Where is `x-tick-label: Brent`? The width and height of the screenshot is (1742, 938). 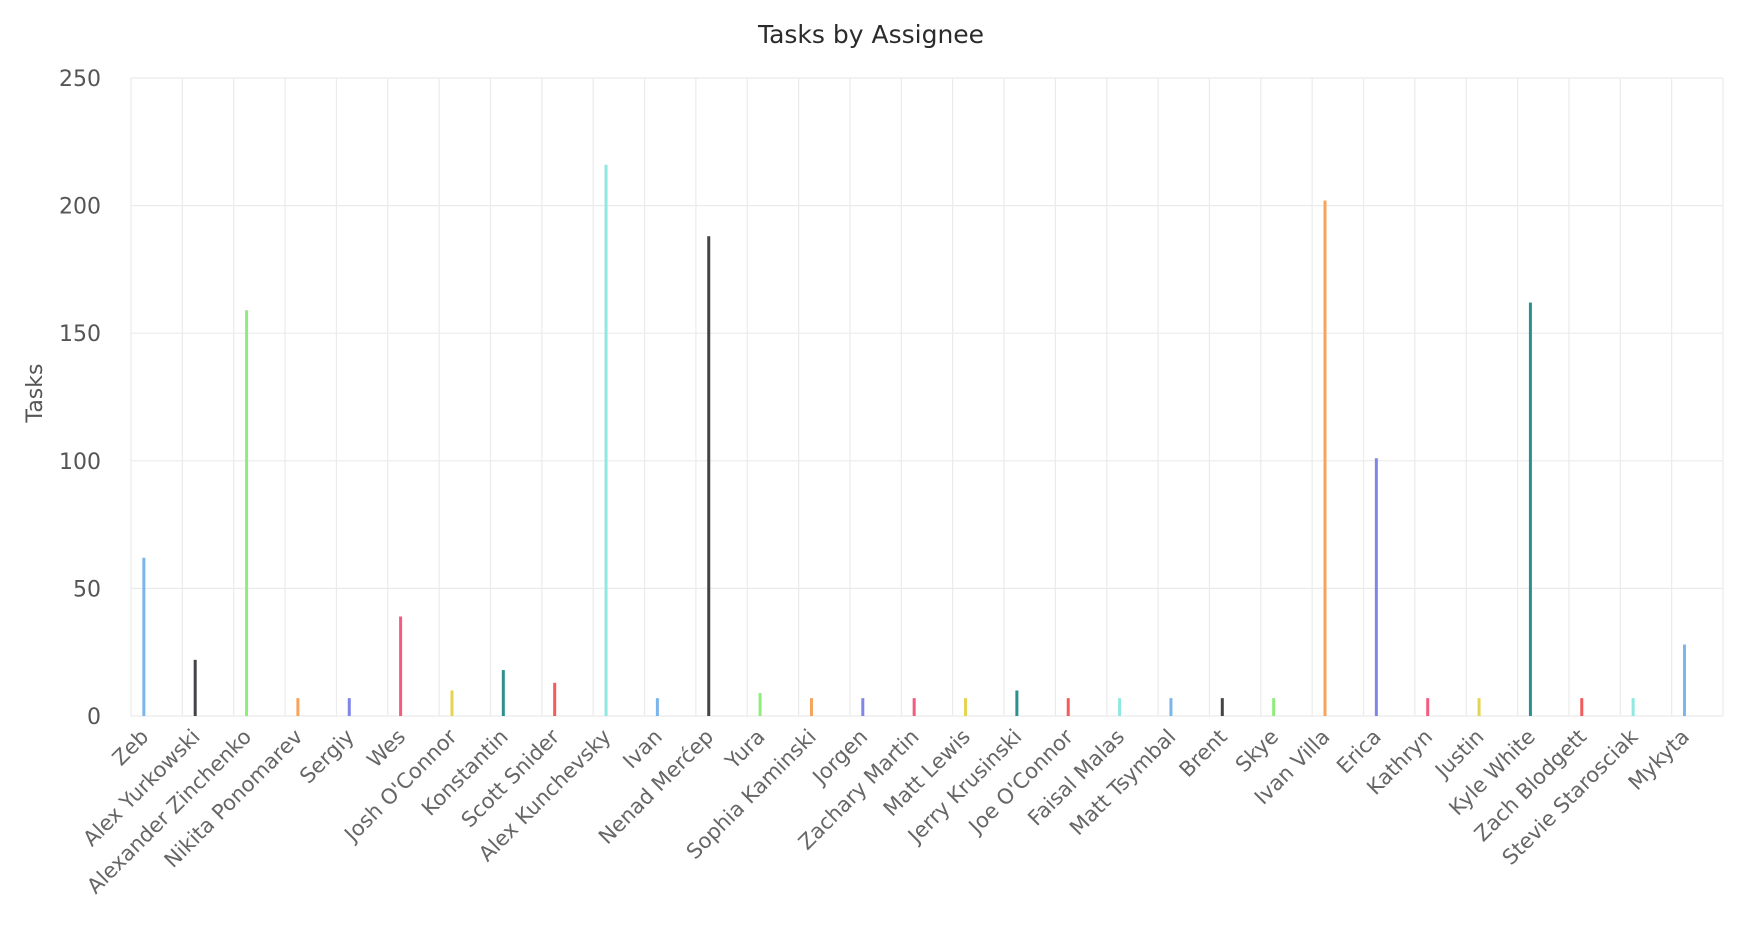 x-tick-label: Brent is located at coordinates (1203, 753).